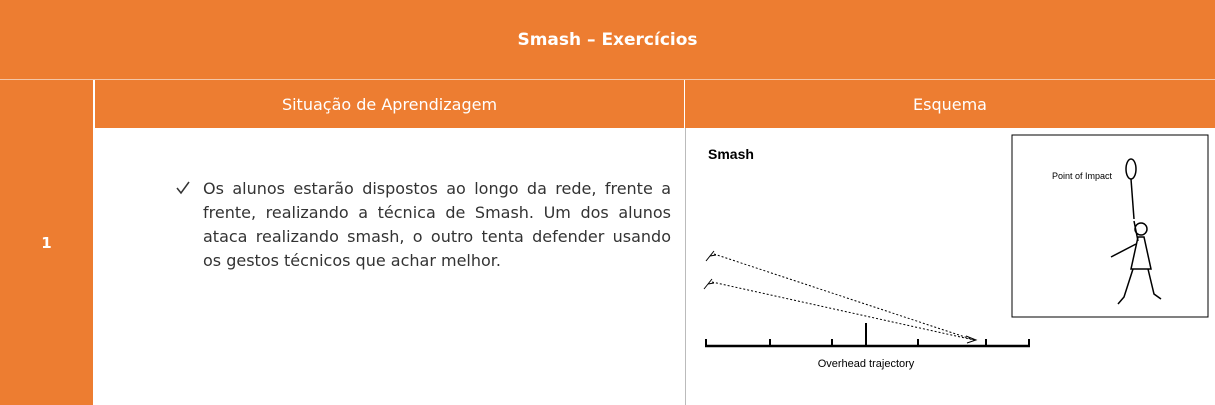 The height and width of the screenshot is (405, 1215). I want to click on trajectory-label: Overhead trajectory, so click(866, 364).